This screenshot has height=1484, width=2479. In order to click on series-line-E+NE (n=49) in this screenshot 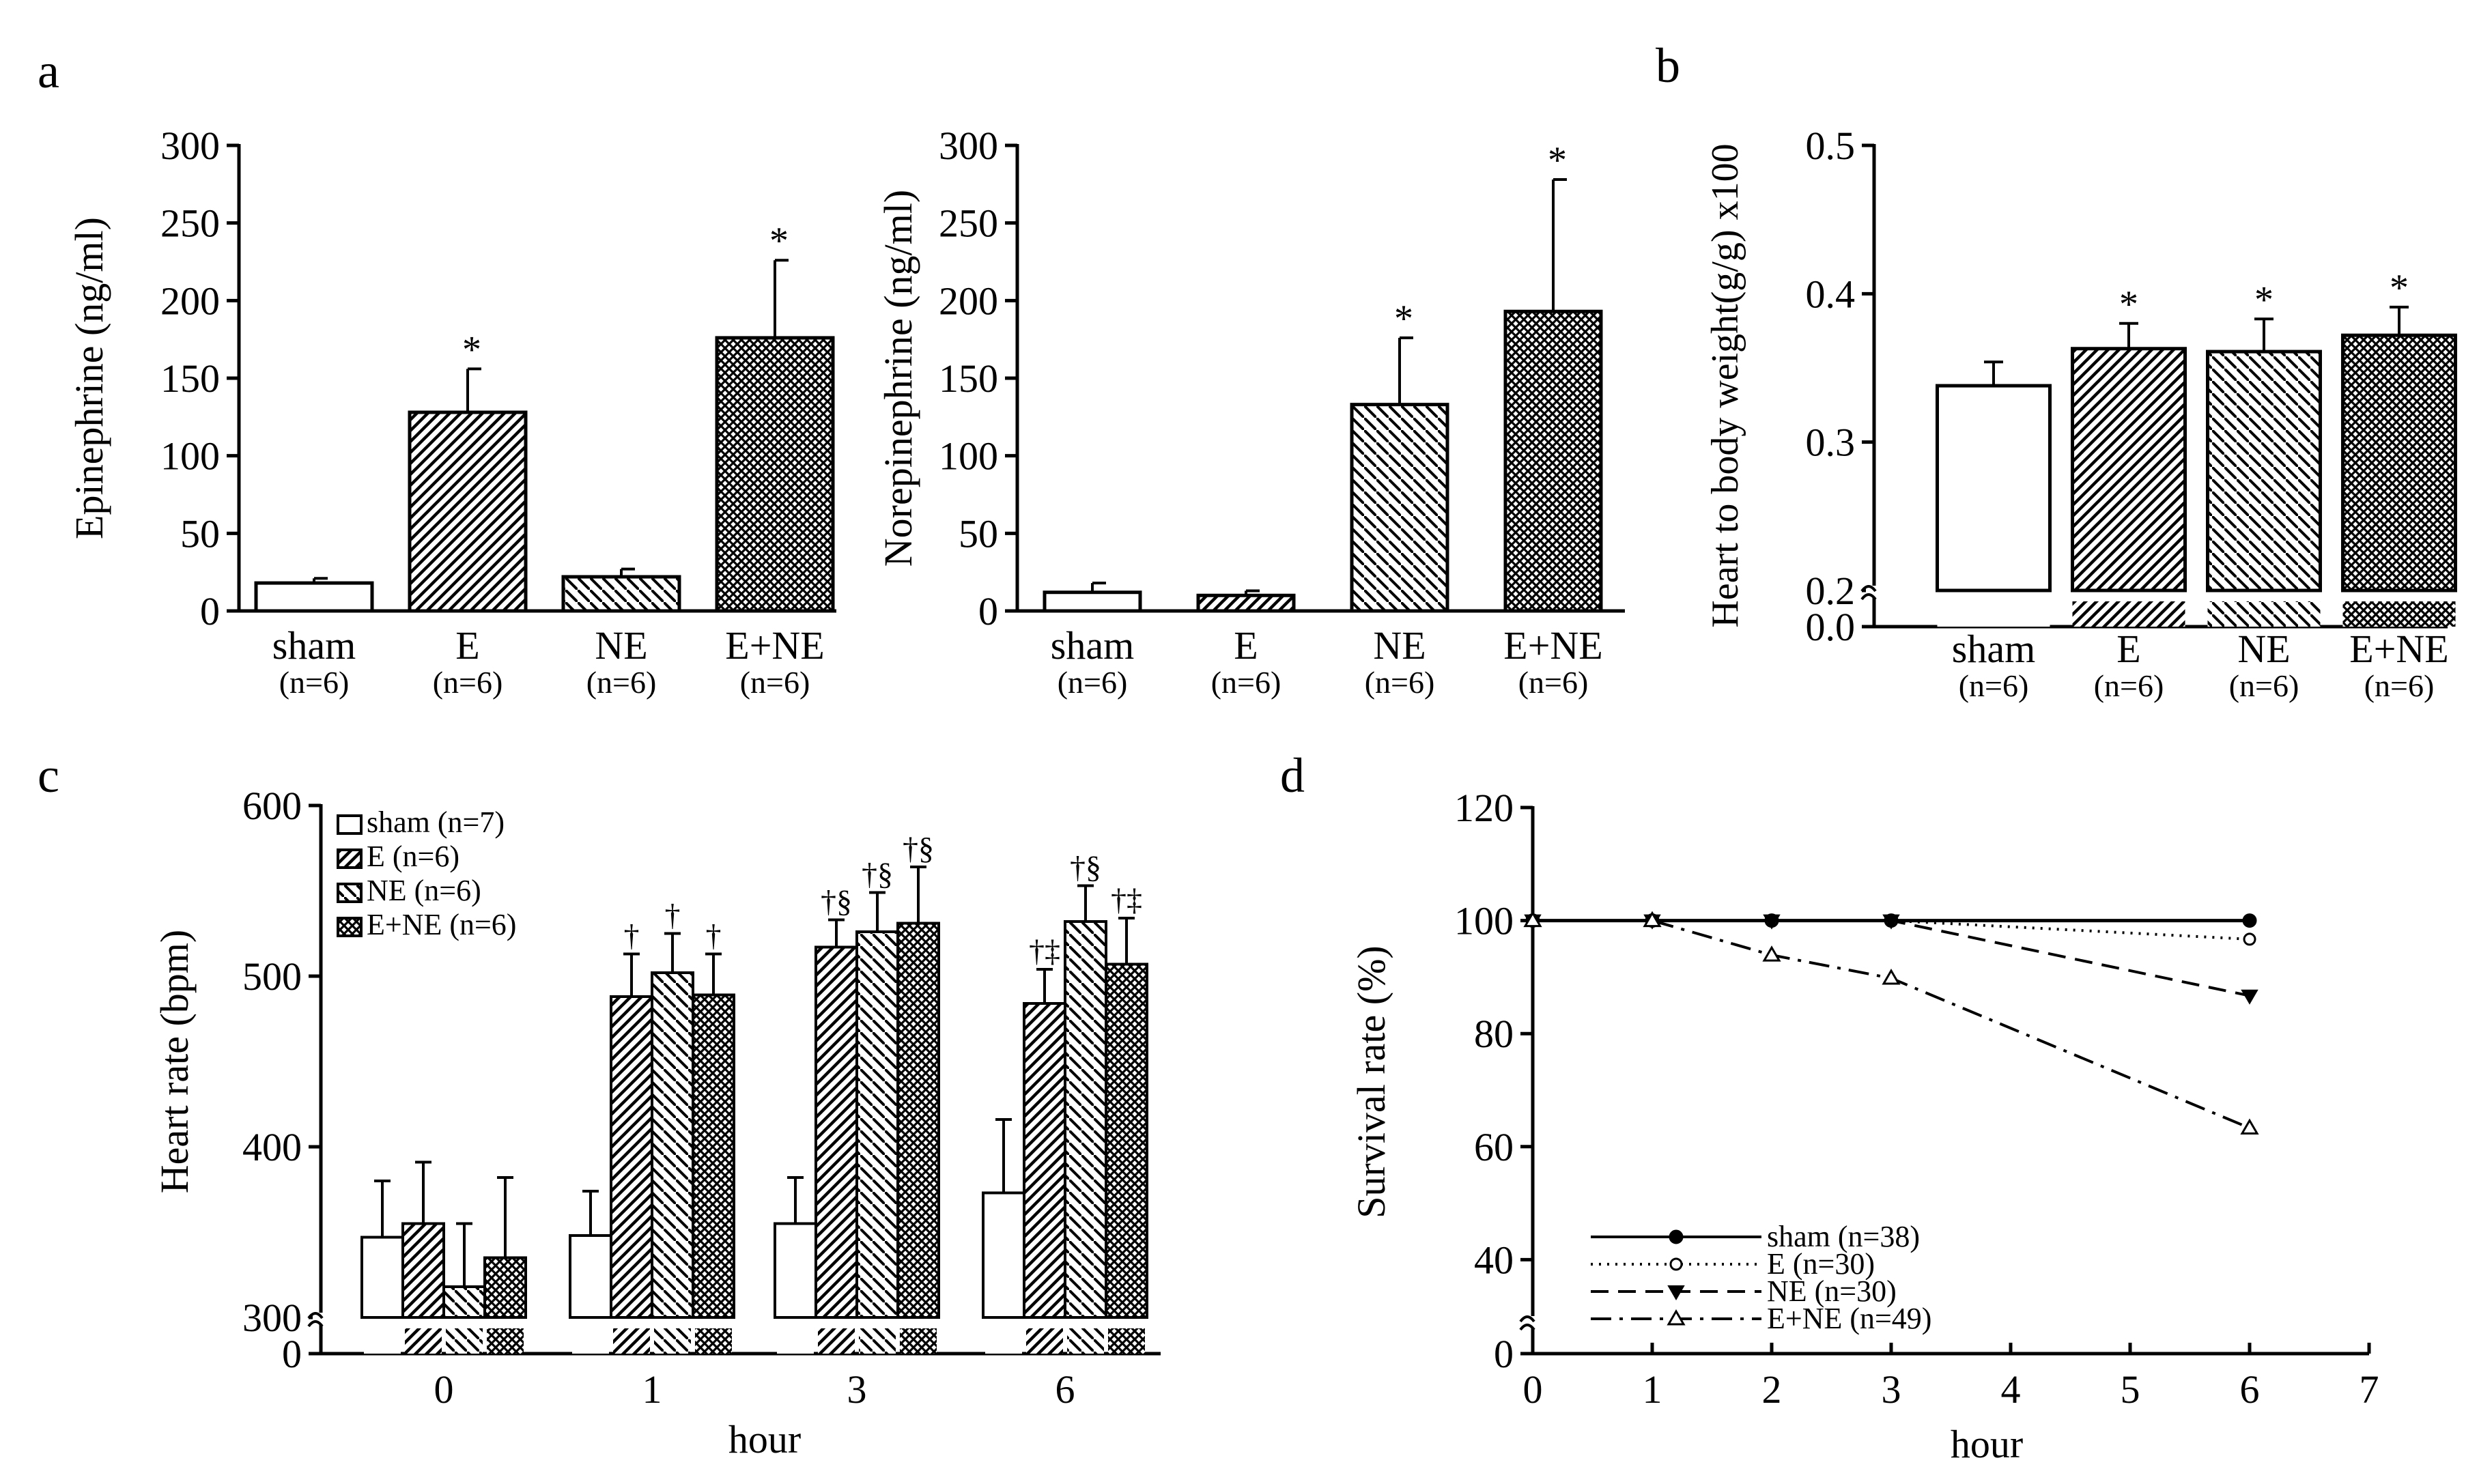, I will do `click(1891, 1024)`.